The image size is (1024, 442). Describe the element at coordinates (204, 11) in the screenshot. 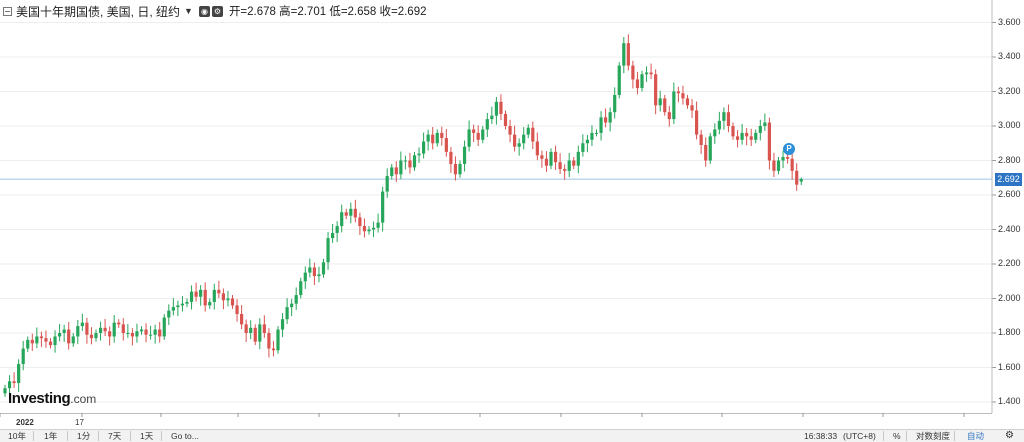

I see `eye-icon: ◉` at that location.